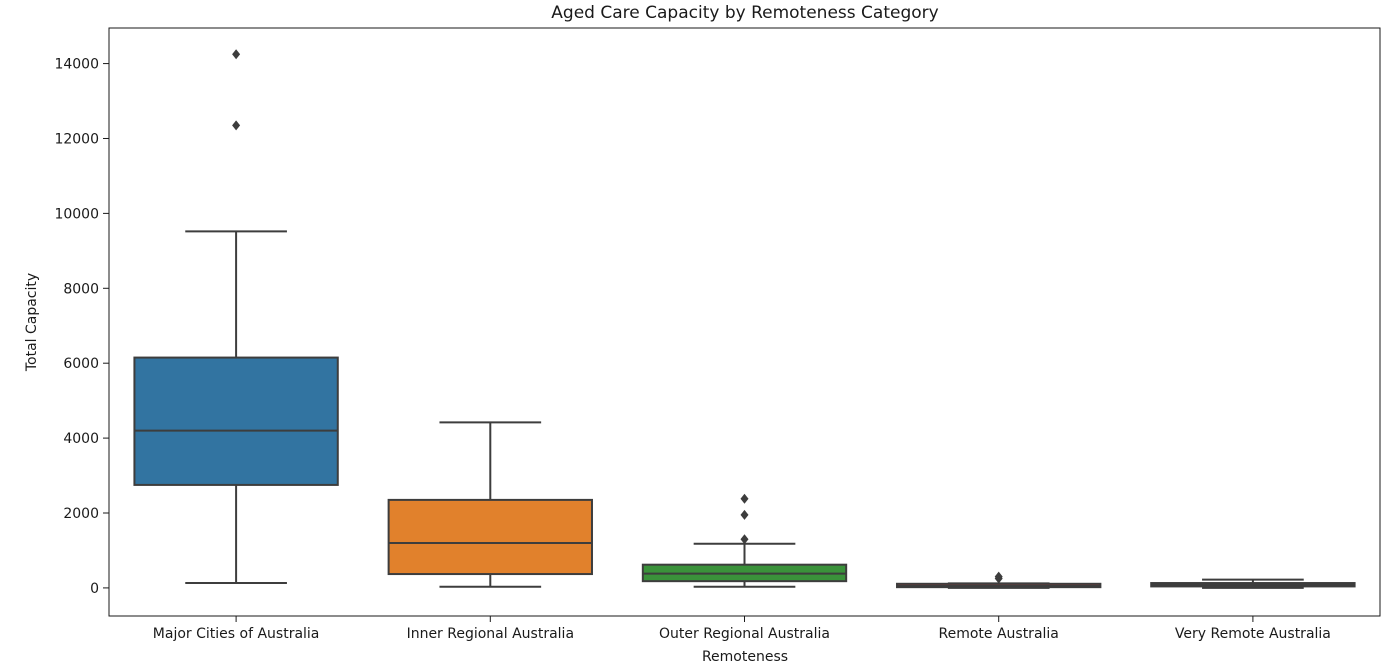 The image size is (1392, 666). What do you see at coordinates (76, 65) in the screenshot?
I see `y-tick-label: 14000` at bounding box center [76, 65].